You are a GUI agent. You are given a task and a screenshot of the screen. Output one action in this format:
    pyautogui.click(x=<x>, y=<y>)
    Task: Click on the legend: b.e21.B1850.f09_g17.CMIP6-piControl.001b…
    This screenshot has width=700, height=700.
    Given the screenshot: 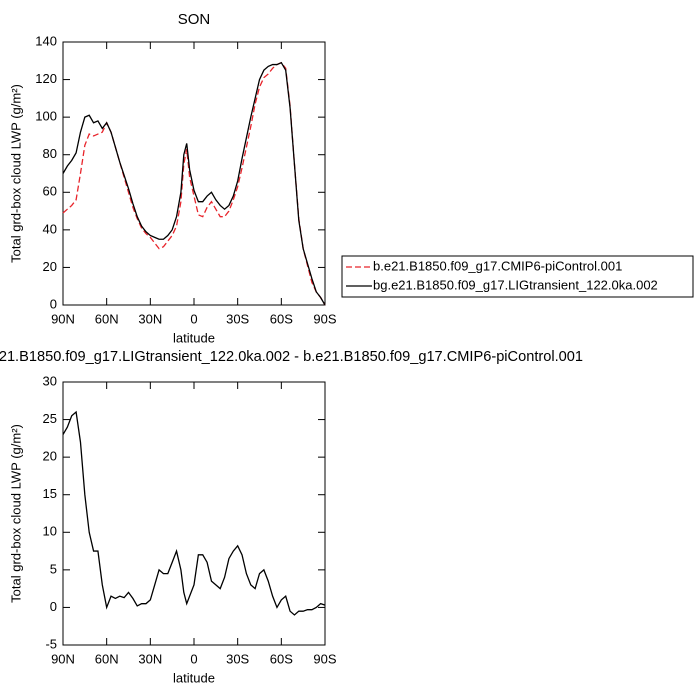 What is the action you would take?
    pyautogui.click(x=517, y=276)
    